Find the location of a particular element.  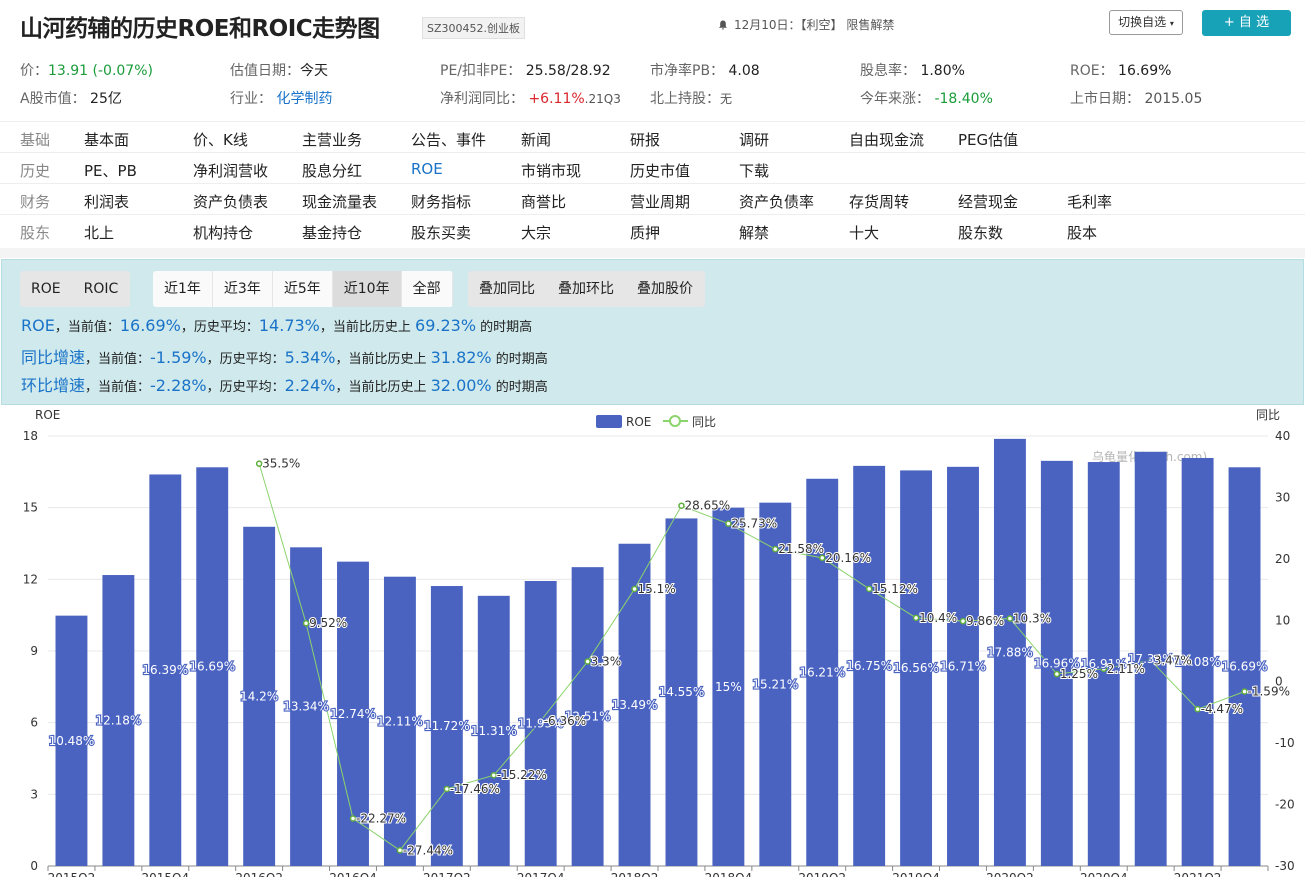

nav-link: 资产负债表 is located at coordinates (231, 202).